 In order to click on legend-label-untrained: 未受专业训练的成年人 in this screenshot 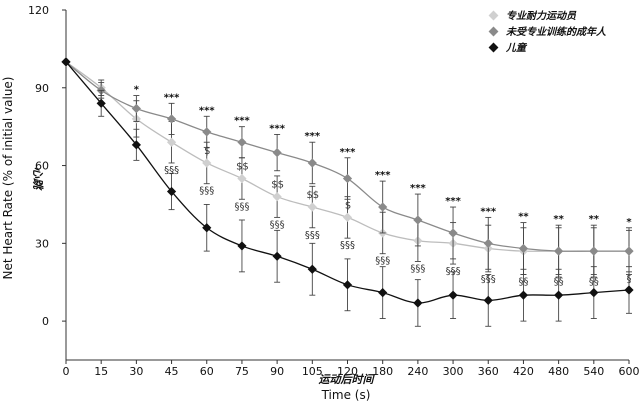, I will do `click(556, 32)`.